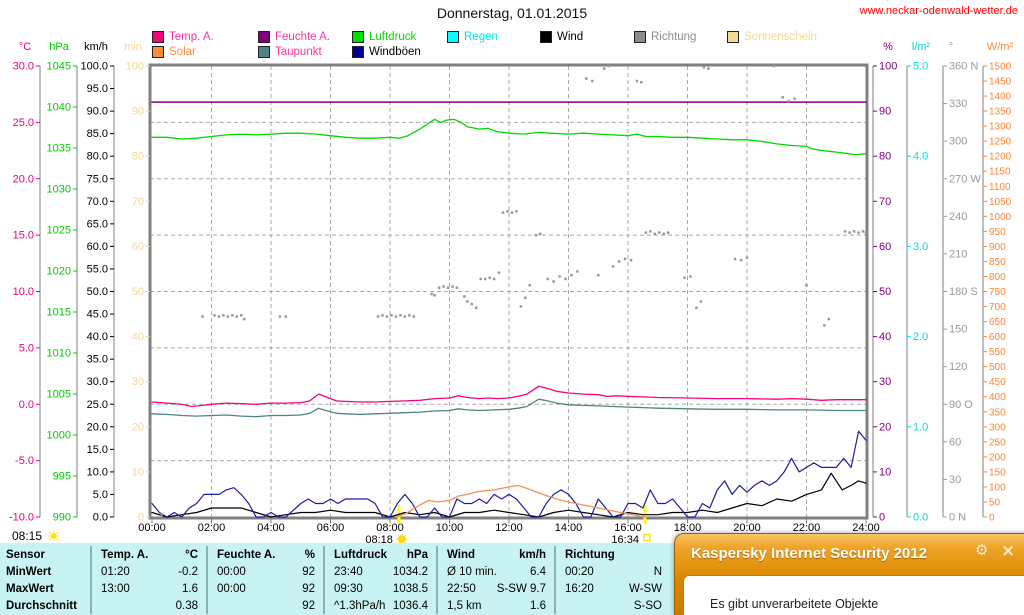 The height and width of the screenshot is (615, 1024). I want to click on gear-icon: ⚙, so click(982, 550).